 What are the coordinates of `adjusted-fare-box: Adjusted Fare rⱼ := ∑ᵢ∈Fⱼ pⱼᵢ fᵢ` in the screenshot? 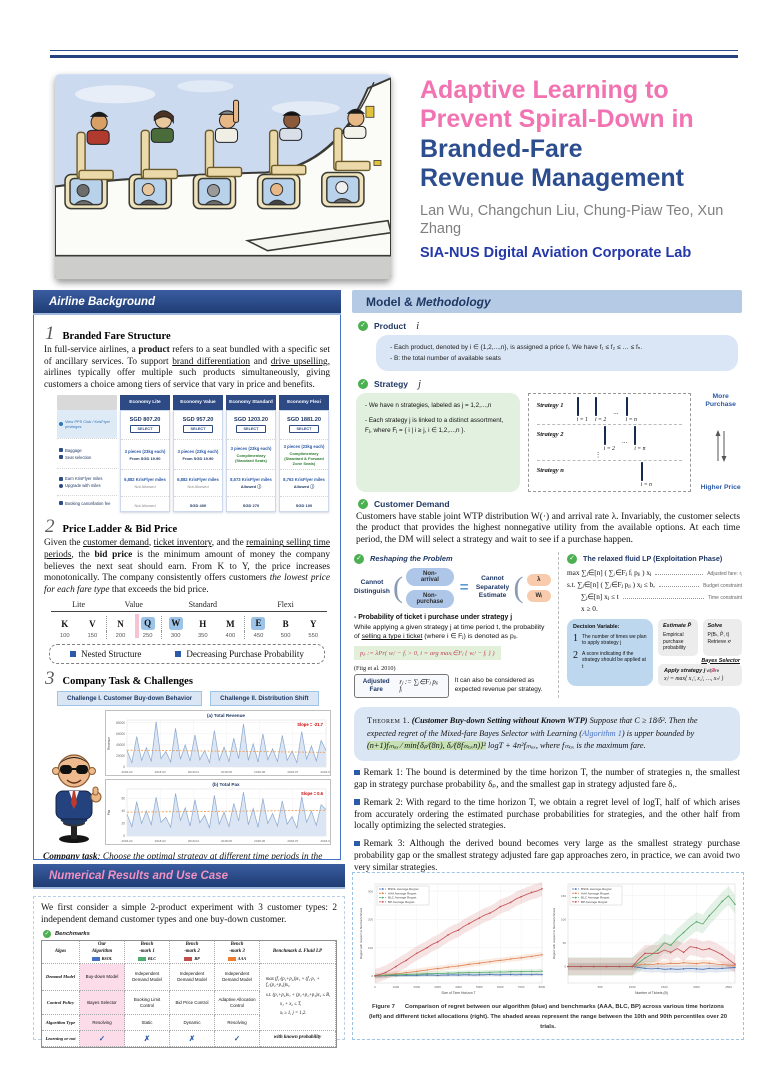 It's located at (401, 685).